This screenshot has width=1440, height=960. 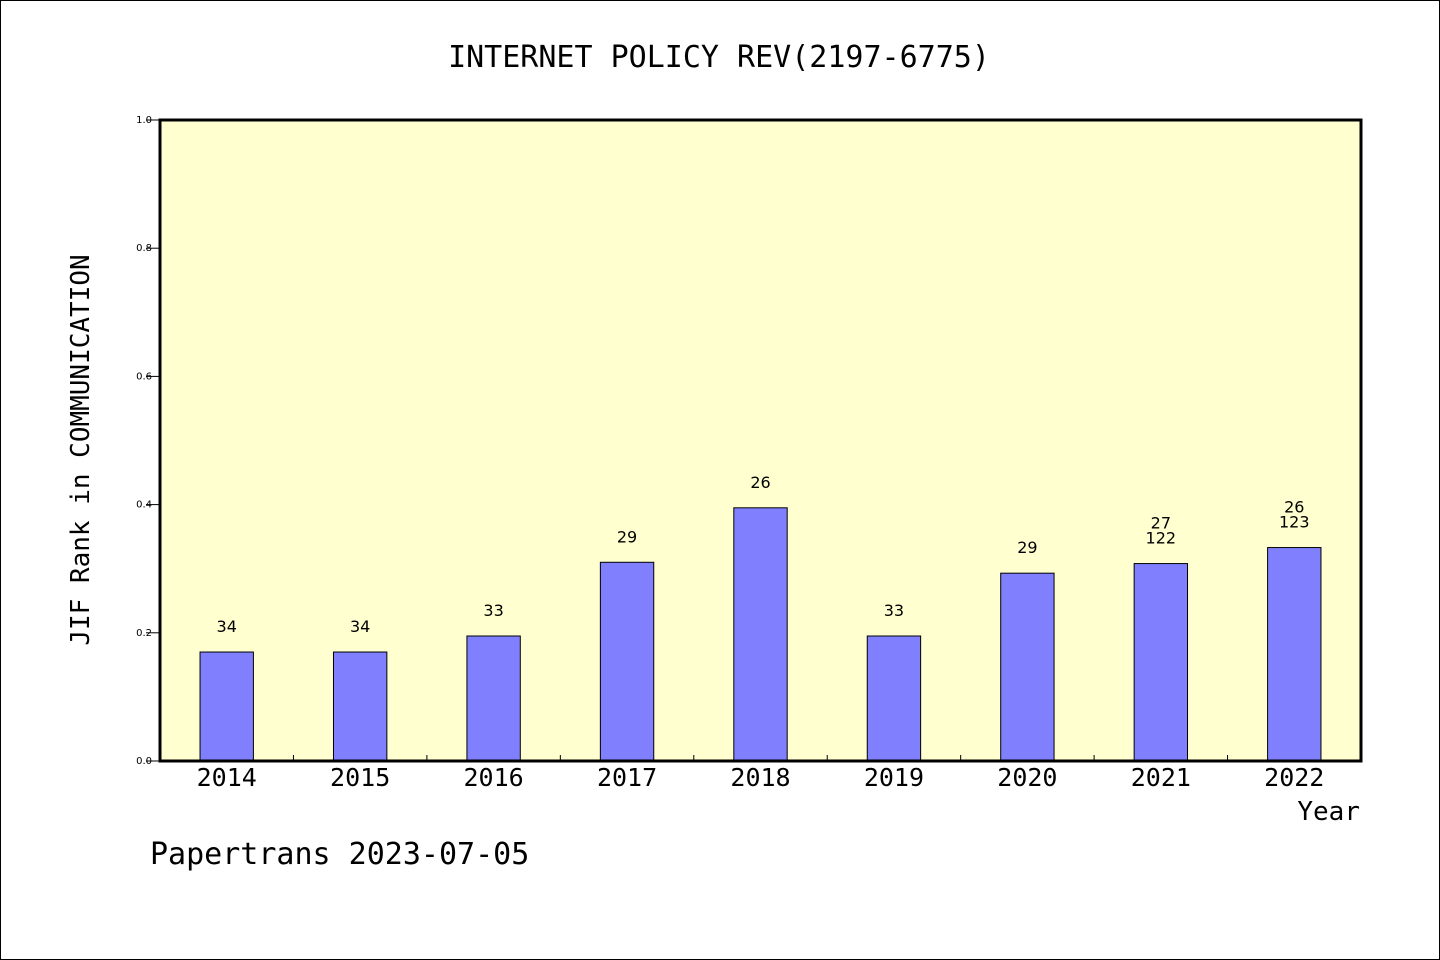 What do you see at coordinates (894, 610) in the screenshot?
I see `data-label-2019: 33` at bounding box center [894, 610].